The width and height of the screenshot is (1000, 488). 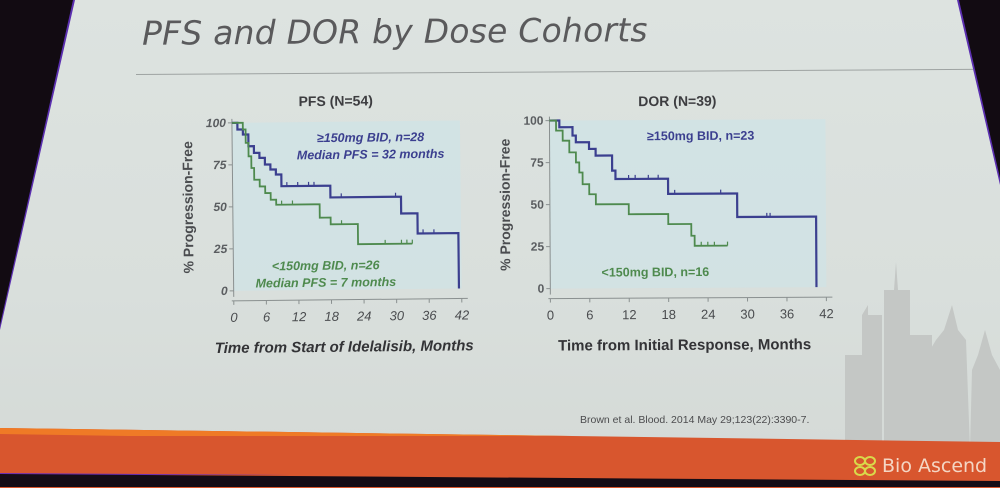 I want to click on skyline-icon, so click(x=915, y=355).